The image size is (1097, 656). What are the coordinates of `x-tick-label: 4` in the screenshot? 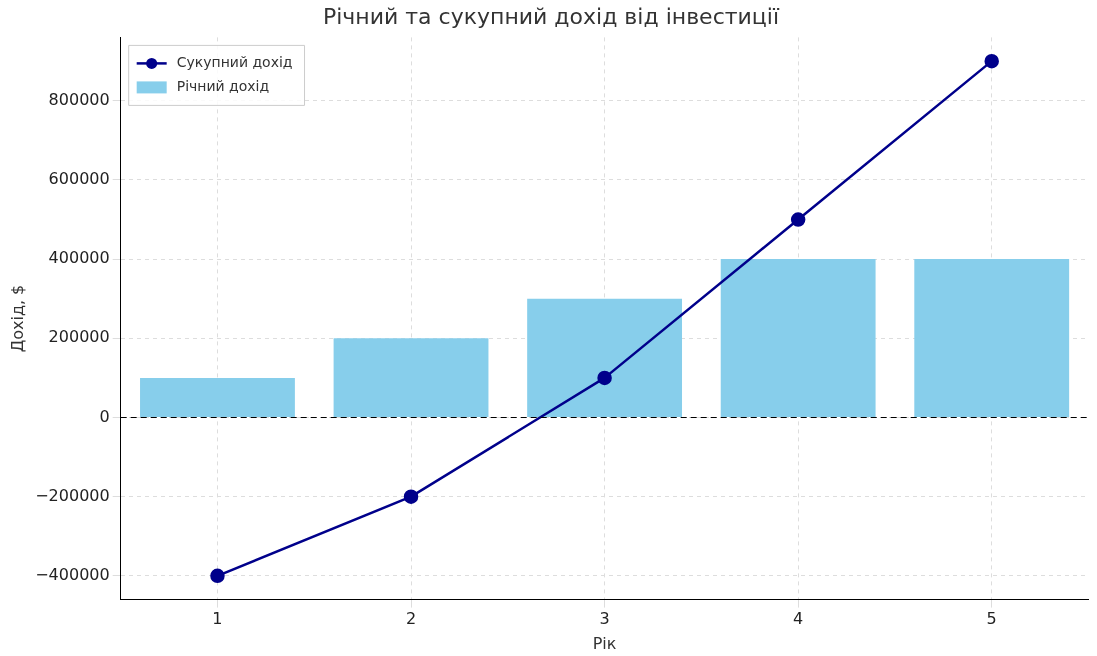 It's located at (798, 619).